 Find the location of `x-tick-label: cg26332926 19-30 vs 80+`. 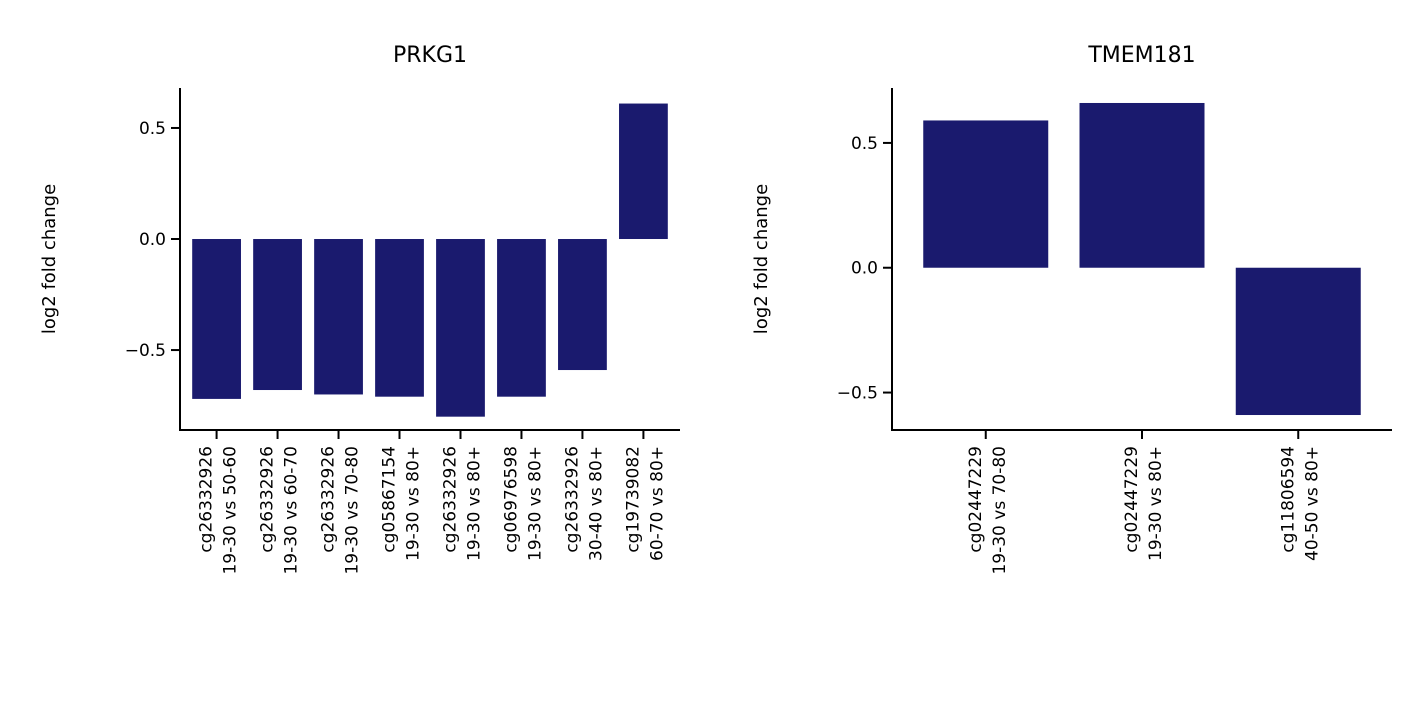

x-tick-label: cg26332926 19-30 vs 80+ is located at coordinates (462, 503).